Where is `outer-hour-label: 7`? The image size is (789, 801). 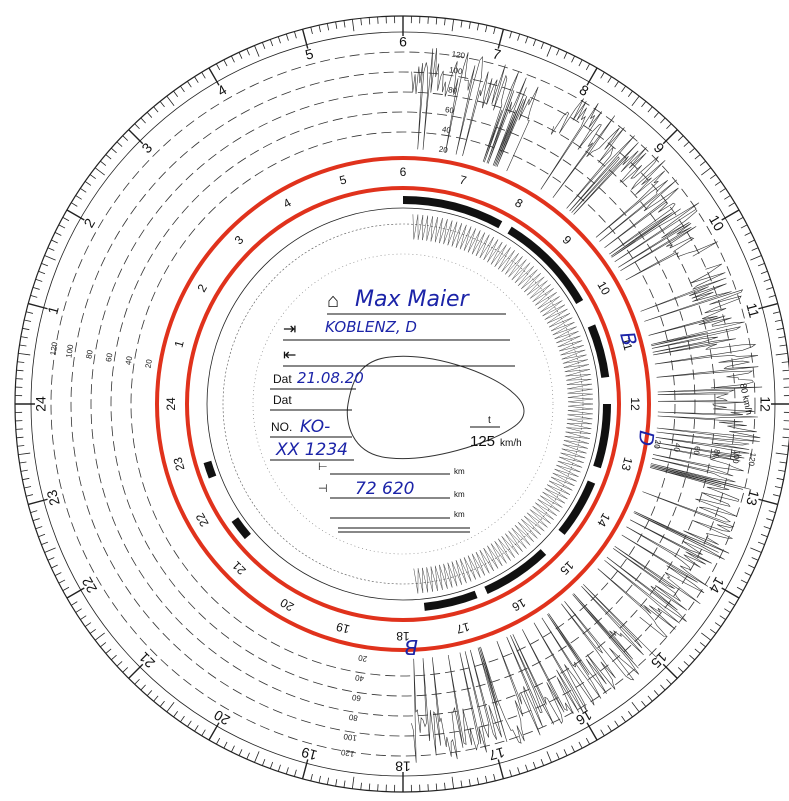
outer-hour-label: 7 is located at coordinates (497, 54).